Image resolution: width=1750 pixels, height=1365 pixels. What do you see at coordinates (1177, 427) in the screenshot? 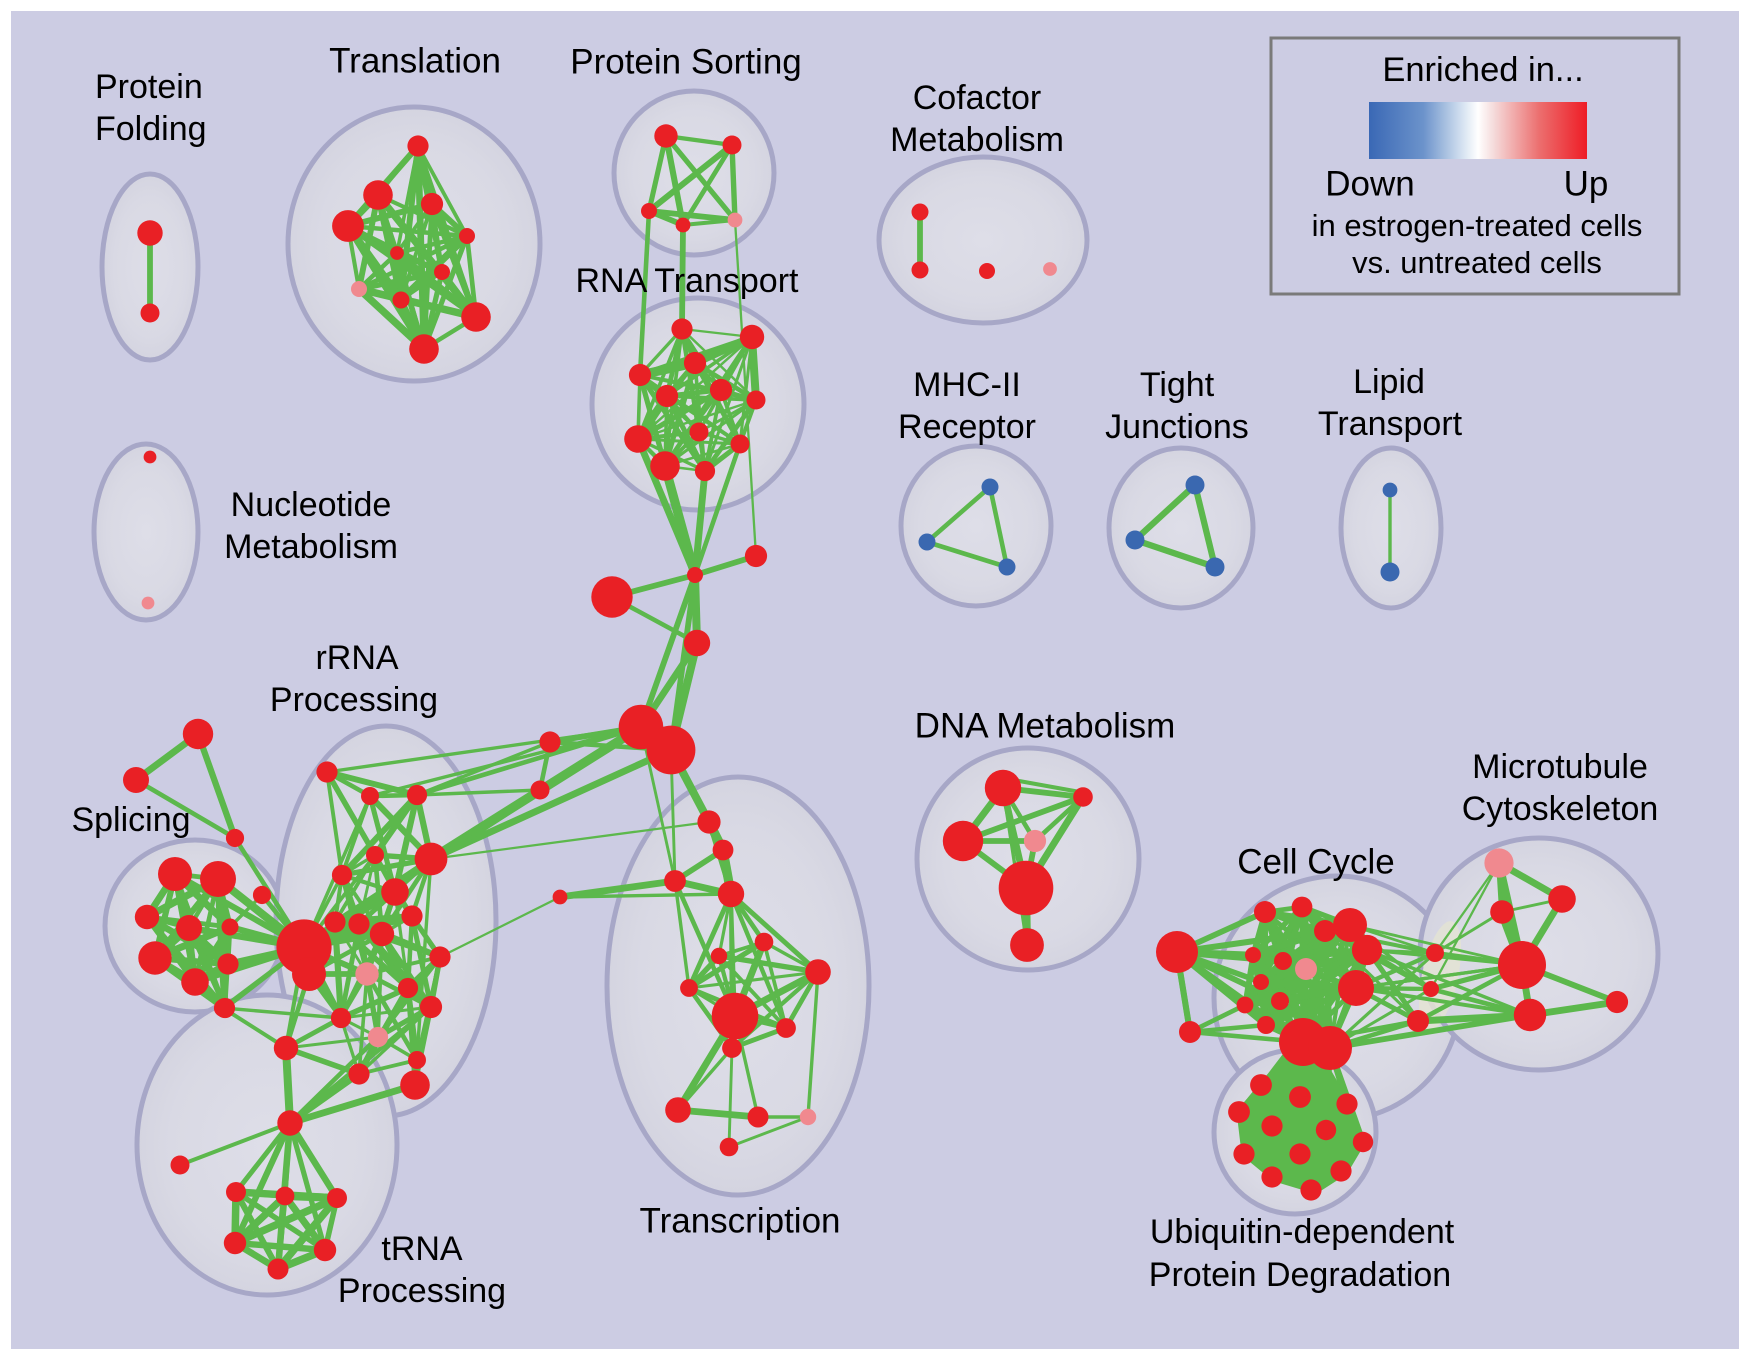
I see `svg-text: Junctions` at bounding box center [1177, 427].